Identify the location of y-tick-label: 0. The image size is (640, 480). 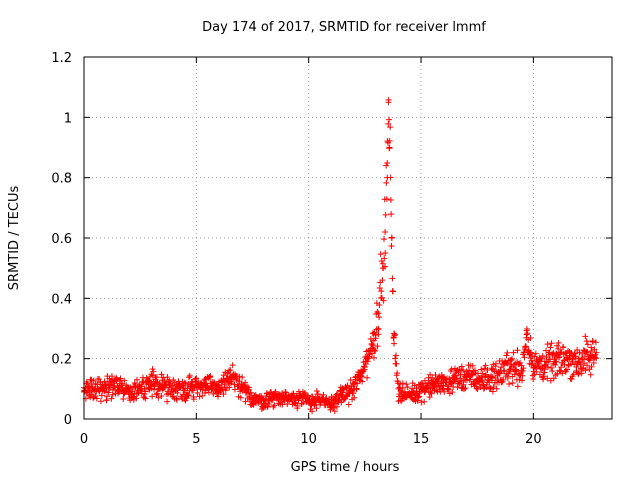
(68, 420).